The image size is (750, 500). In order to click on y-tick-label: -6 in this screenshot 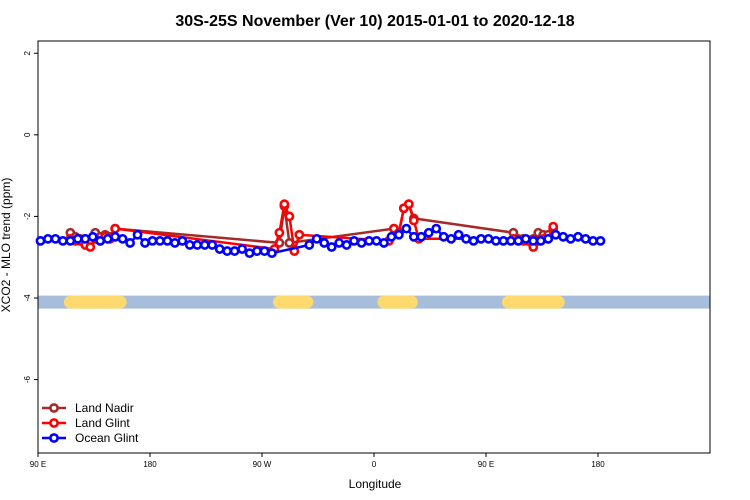, I will do `click(27, 379)`.